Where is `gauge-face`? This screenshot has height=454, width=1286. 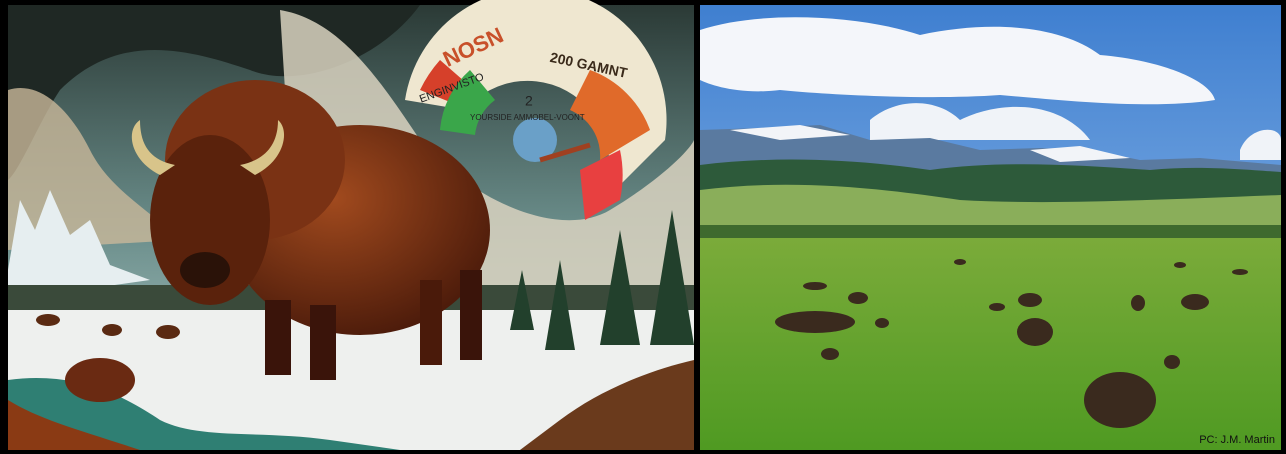 gauge-face is located at coordinates (536, 107).